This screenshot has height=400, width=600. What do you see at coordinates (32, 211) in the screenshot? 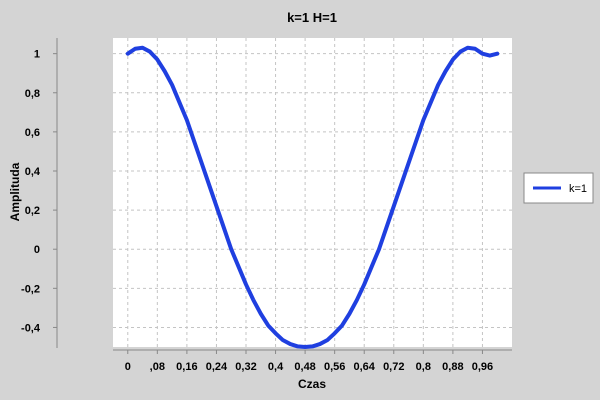
I see `y-tick-label: 0,2` at bounding box center [32, 211].